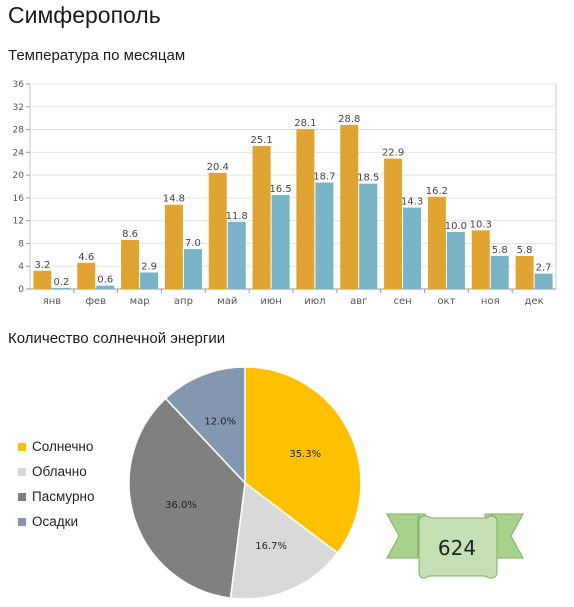 The width and height of the screenshot is (574, 607). What do you see at coordinates (63, 496) in the screenshot?
I see `legend-label: Пасмурно` at bounding box center [63, 496].